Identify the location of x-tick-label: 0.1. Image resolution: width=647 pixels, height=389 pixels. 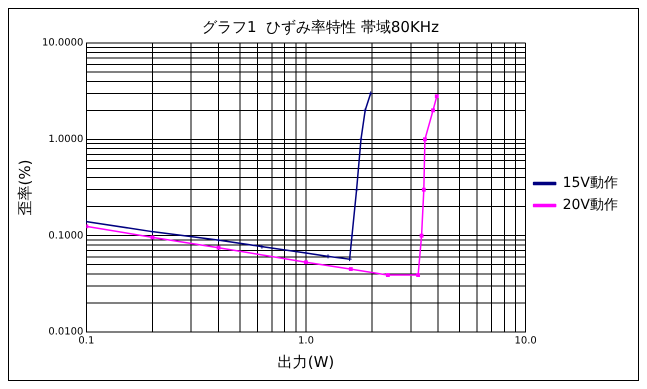
(86, 341).